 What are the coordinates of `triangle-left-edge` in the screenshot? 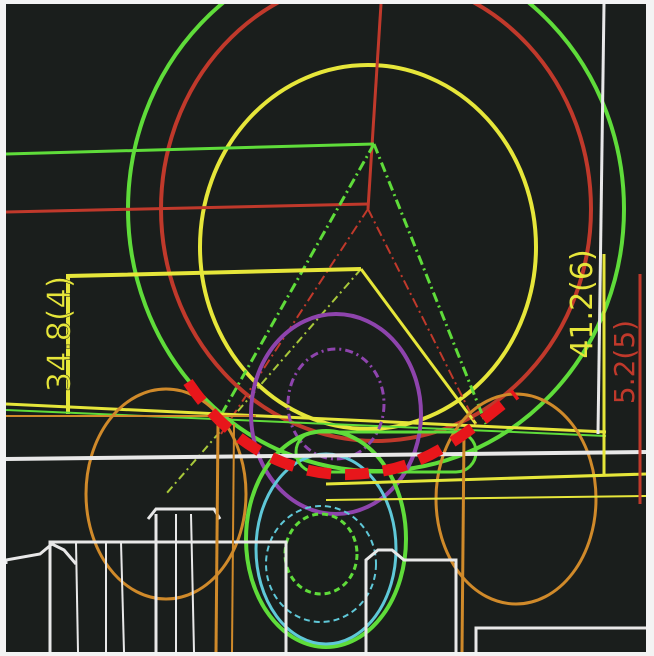 It's located at (295, 284).